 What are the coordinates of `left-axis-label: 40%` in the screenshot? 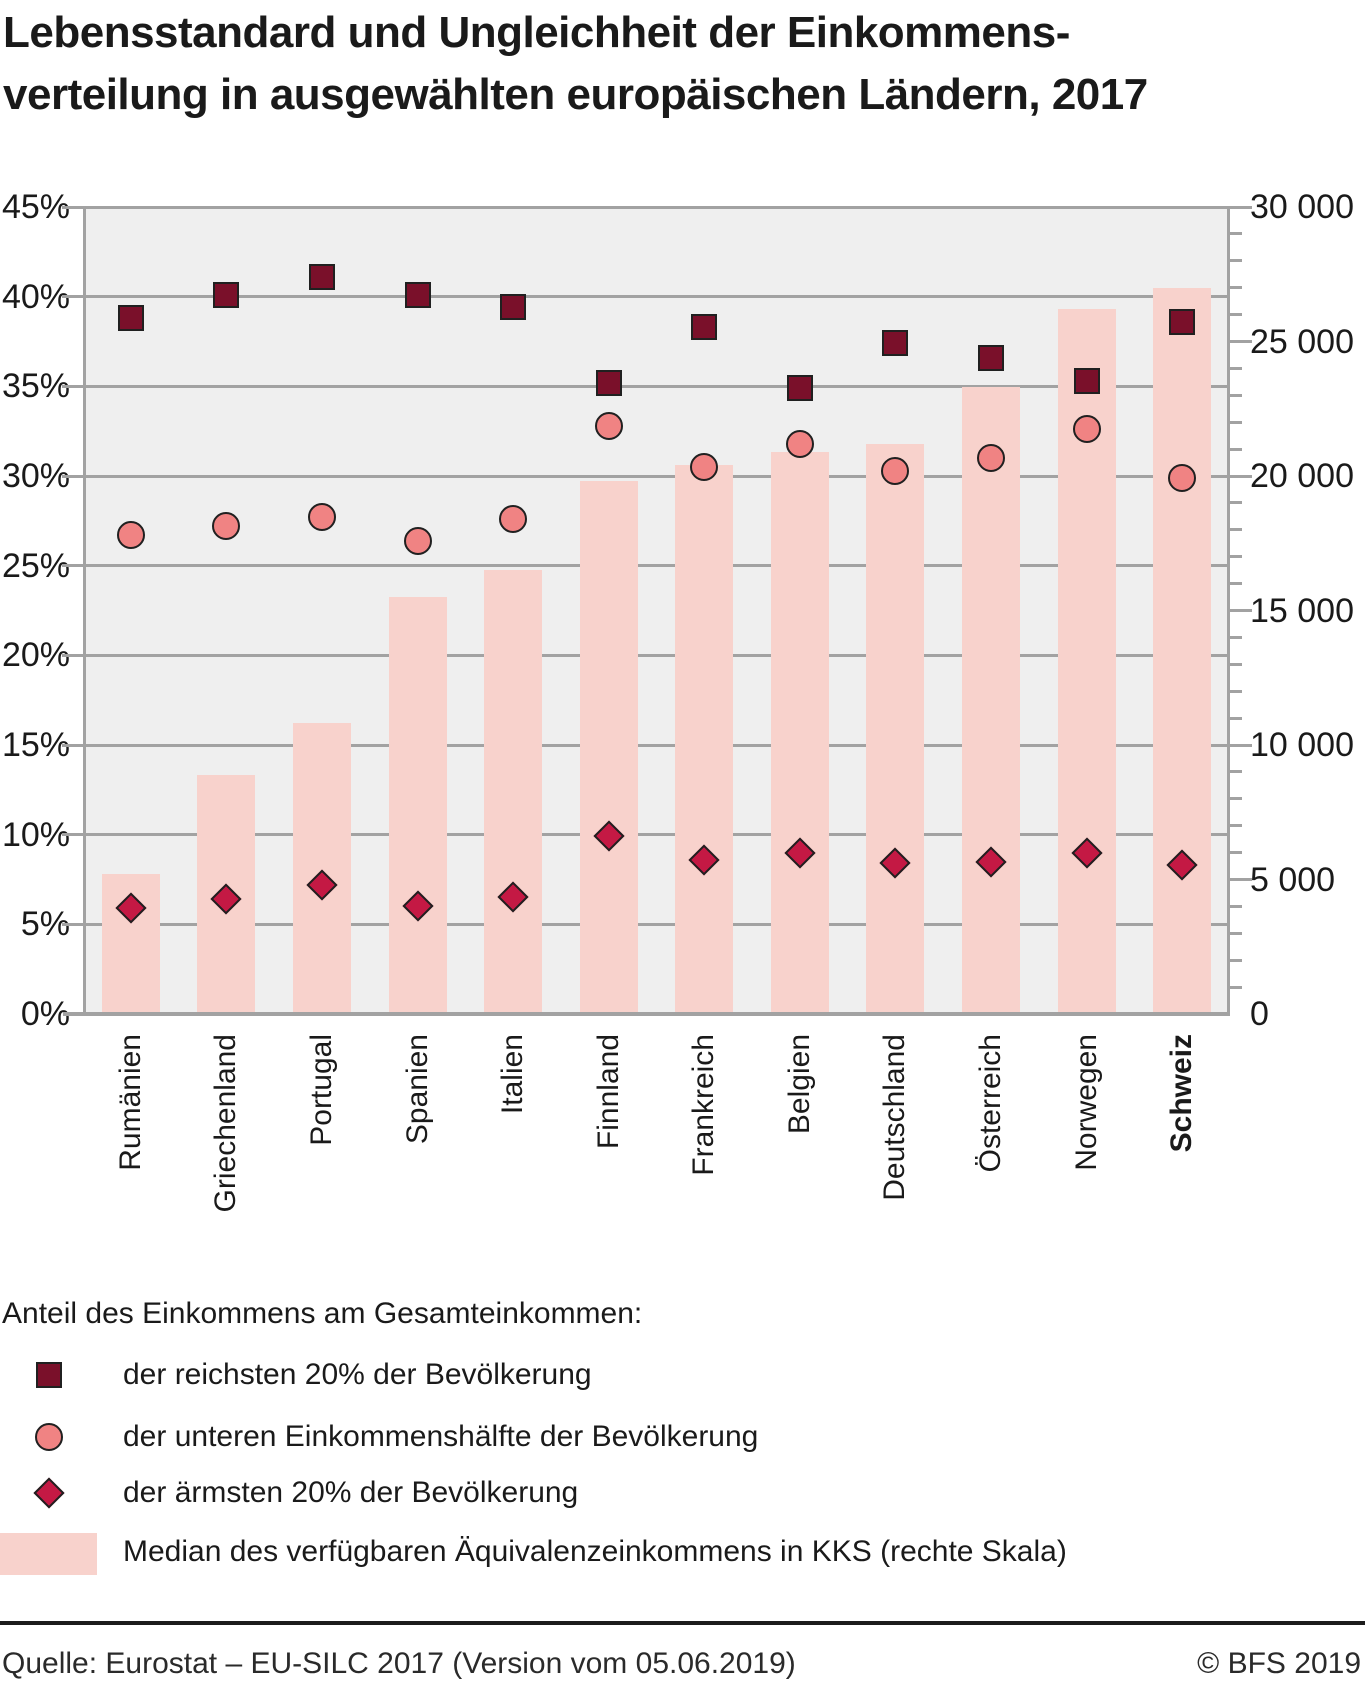 It's located at (35, 296).